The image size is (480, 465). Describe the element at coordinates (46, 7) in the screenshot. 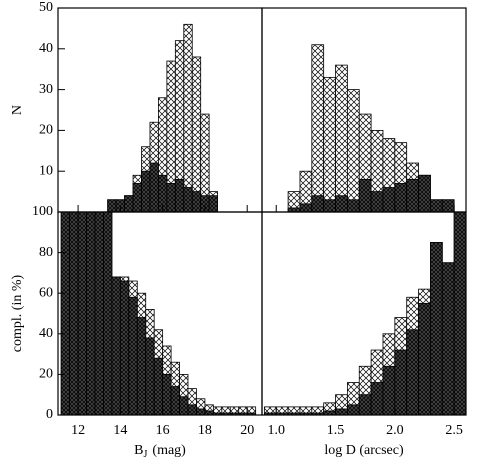

I see `y-tick-label: 50` at that location.